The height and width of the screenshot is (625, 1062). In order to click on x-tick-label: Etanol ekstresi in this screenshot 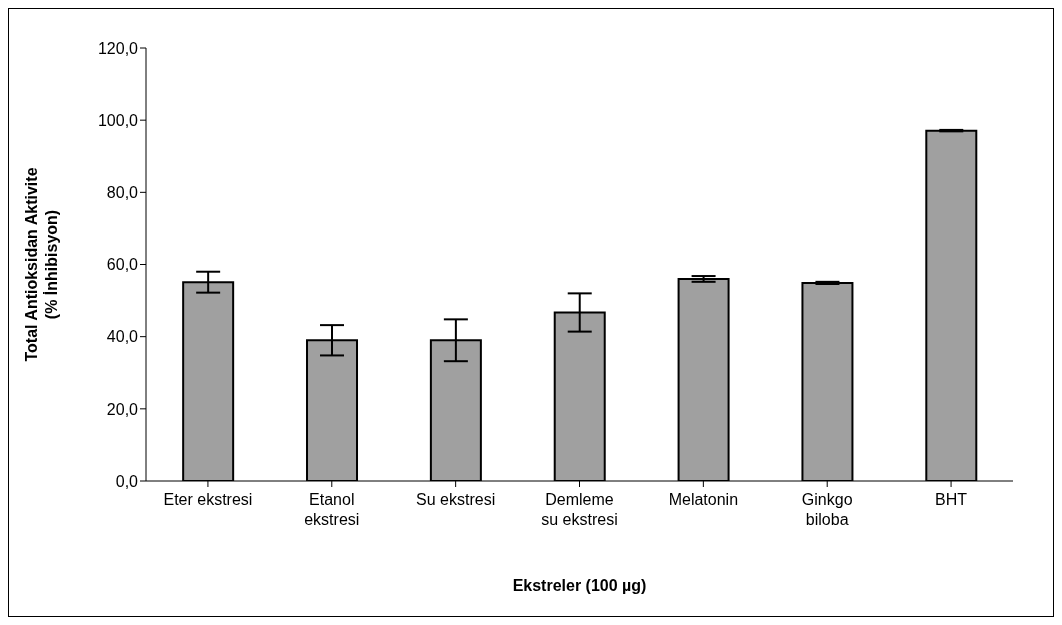, I will do `click(332, 509)`.